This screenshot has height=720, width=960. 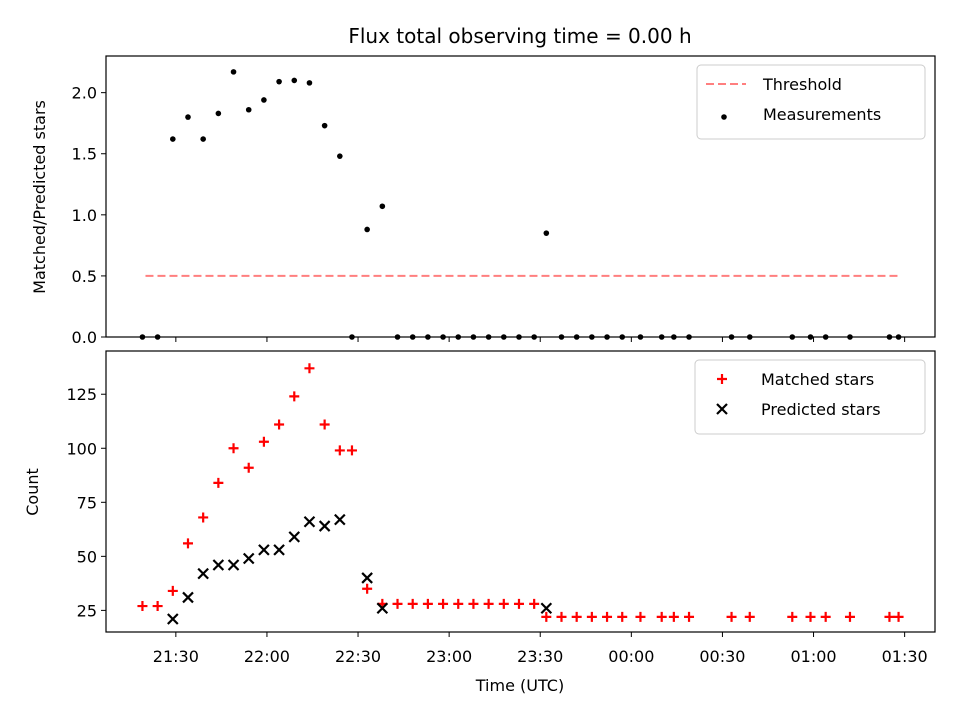 I want to click on legend-matched-stars-label: Matched stars, so click(x=817, y=379).